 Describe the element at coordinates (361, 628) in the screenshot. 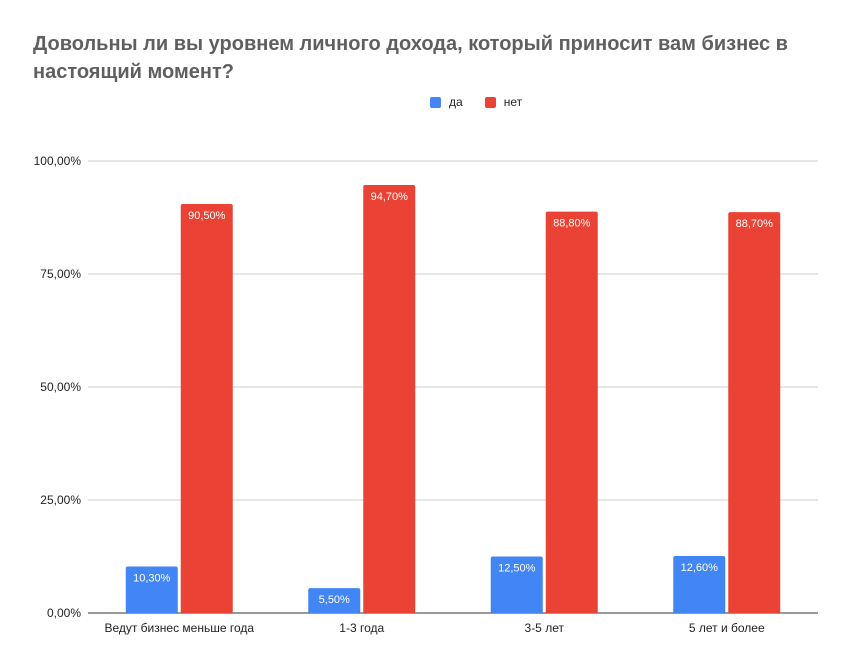

I see `x-tick-label: 1-3 года` at that location.